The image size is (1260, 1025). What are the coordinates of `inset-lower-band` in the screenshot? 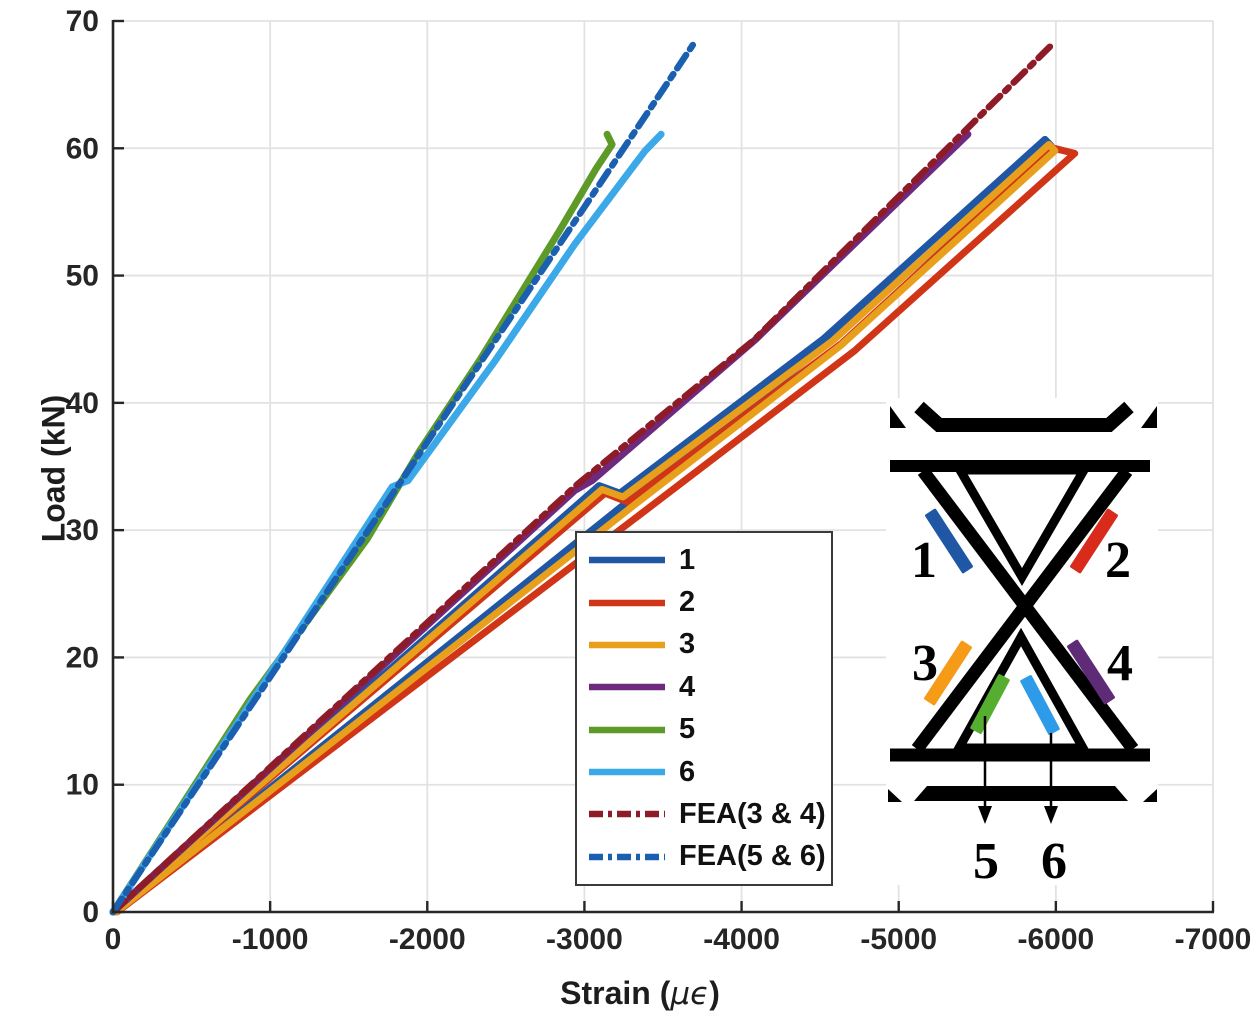 It's located at (1021, 793).